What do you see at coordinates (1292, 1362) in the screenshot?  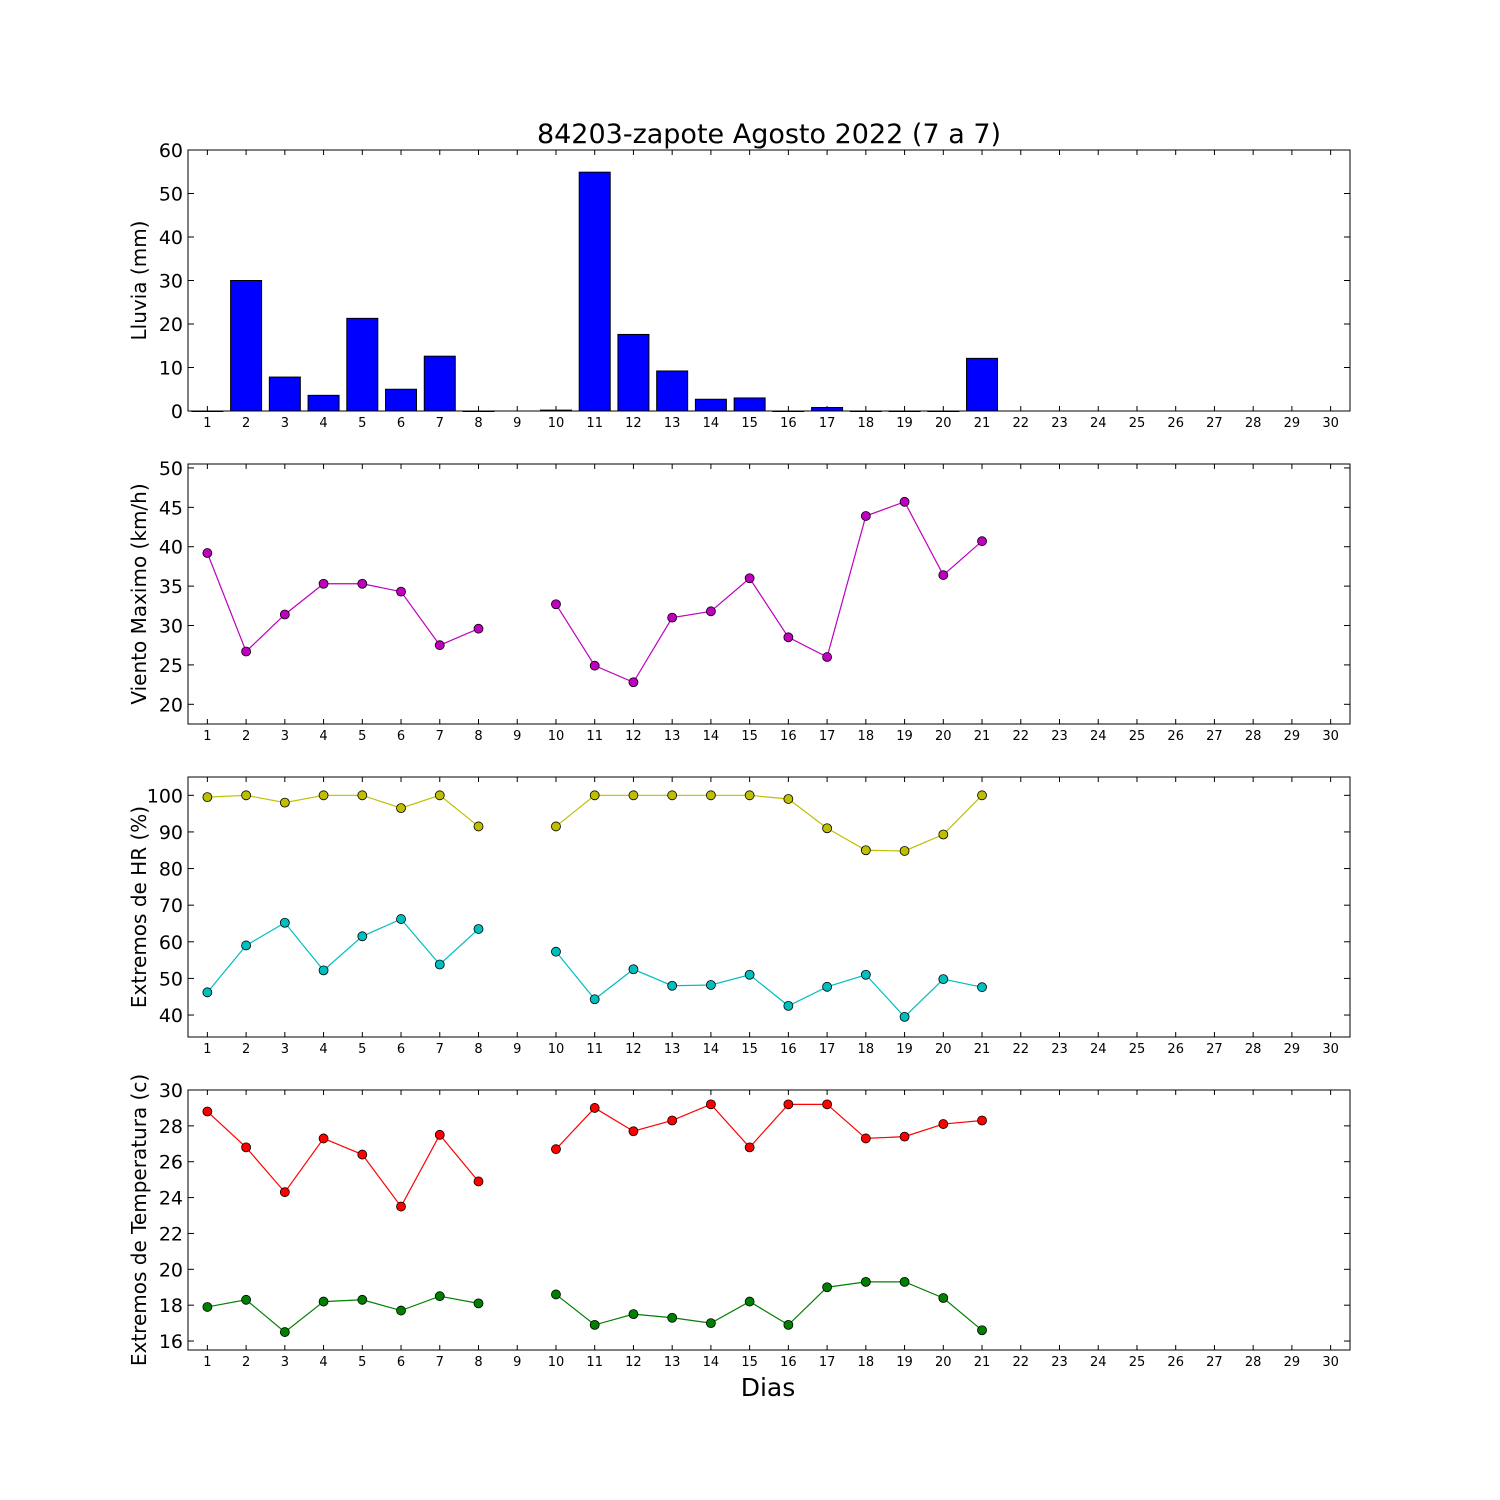 I see `temperature-xtick-label: 29` at bounding box center [1292, 1362].